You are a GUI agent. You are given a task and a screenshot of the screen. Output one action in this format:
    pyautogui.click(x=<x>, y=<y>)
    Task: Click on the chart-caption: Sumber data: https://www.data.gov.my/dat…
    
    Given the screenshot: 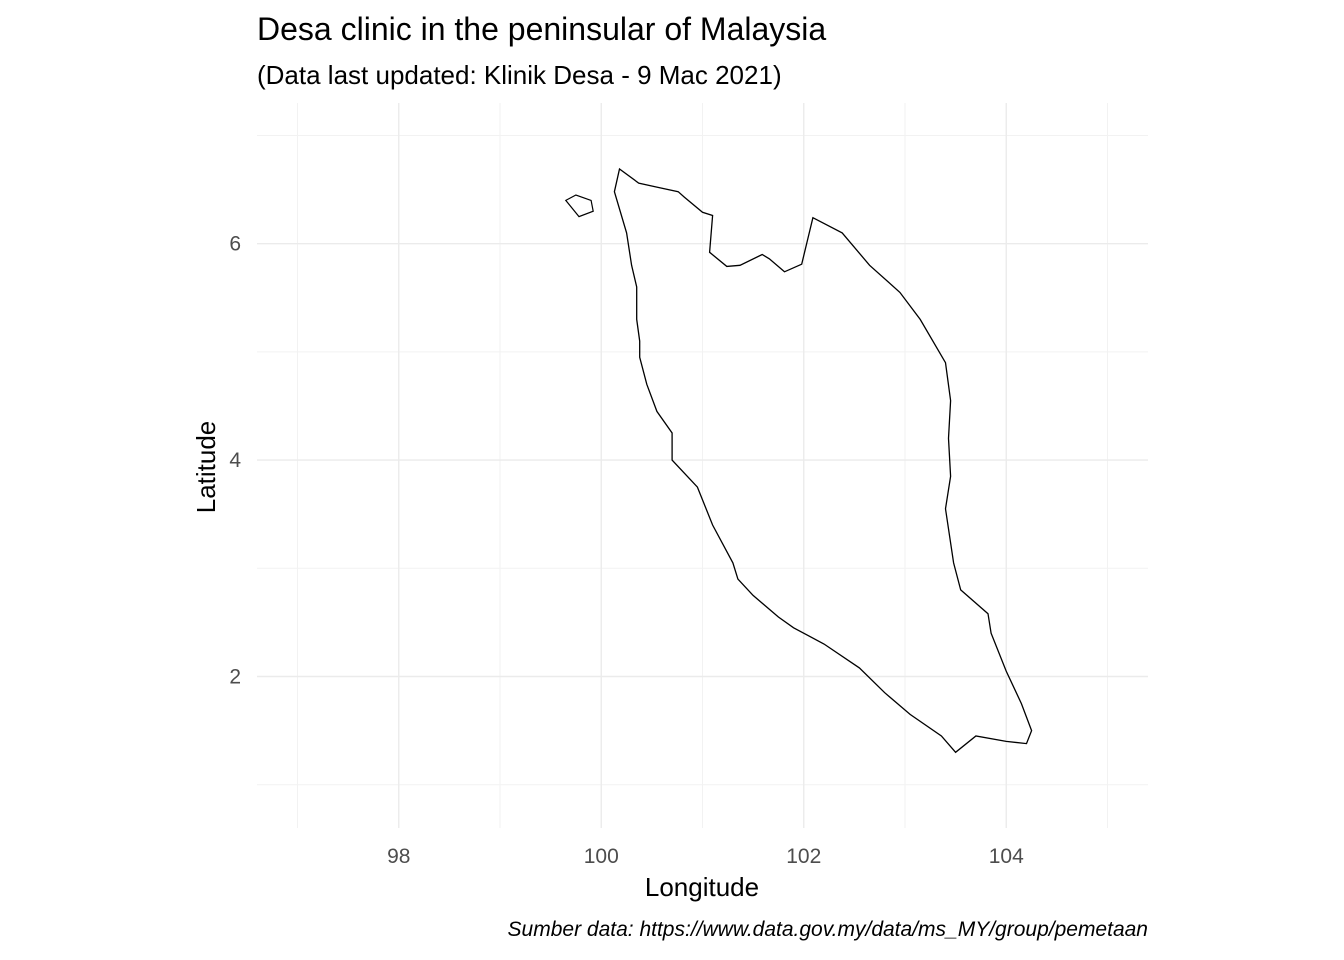 What is the action you would take?
    pyautogui.click(x=828, y=929)
    